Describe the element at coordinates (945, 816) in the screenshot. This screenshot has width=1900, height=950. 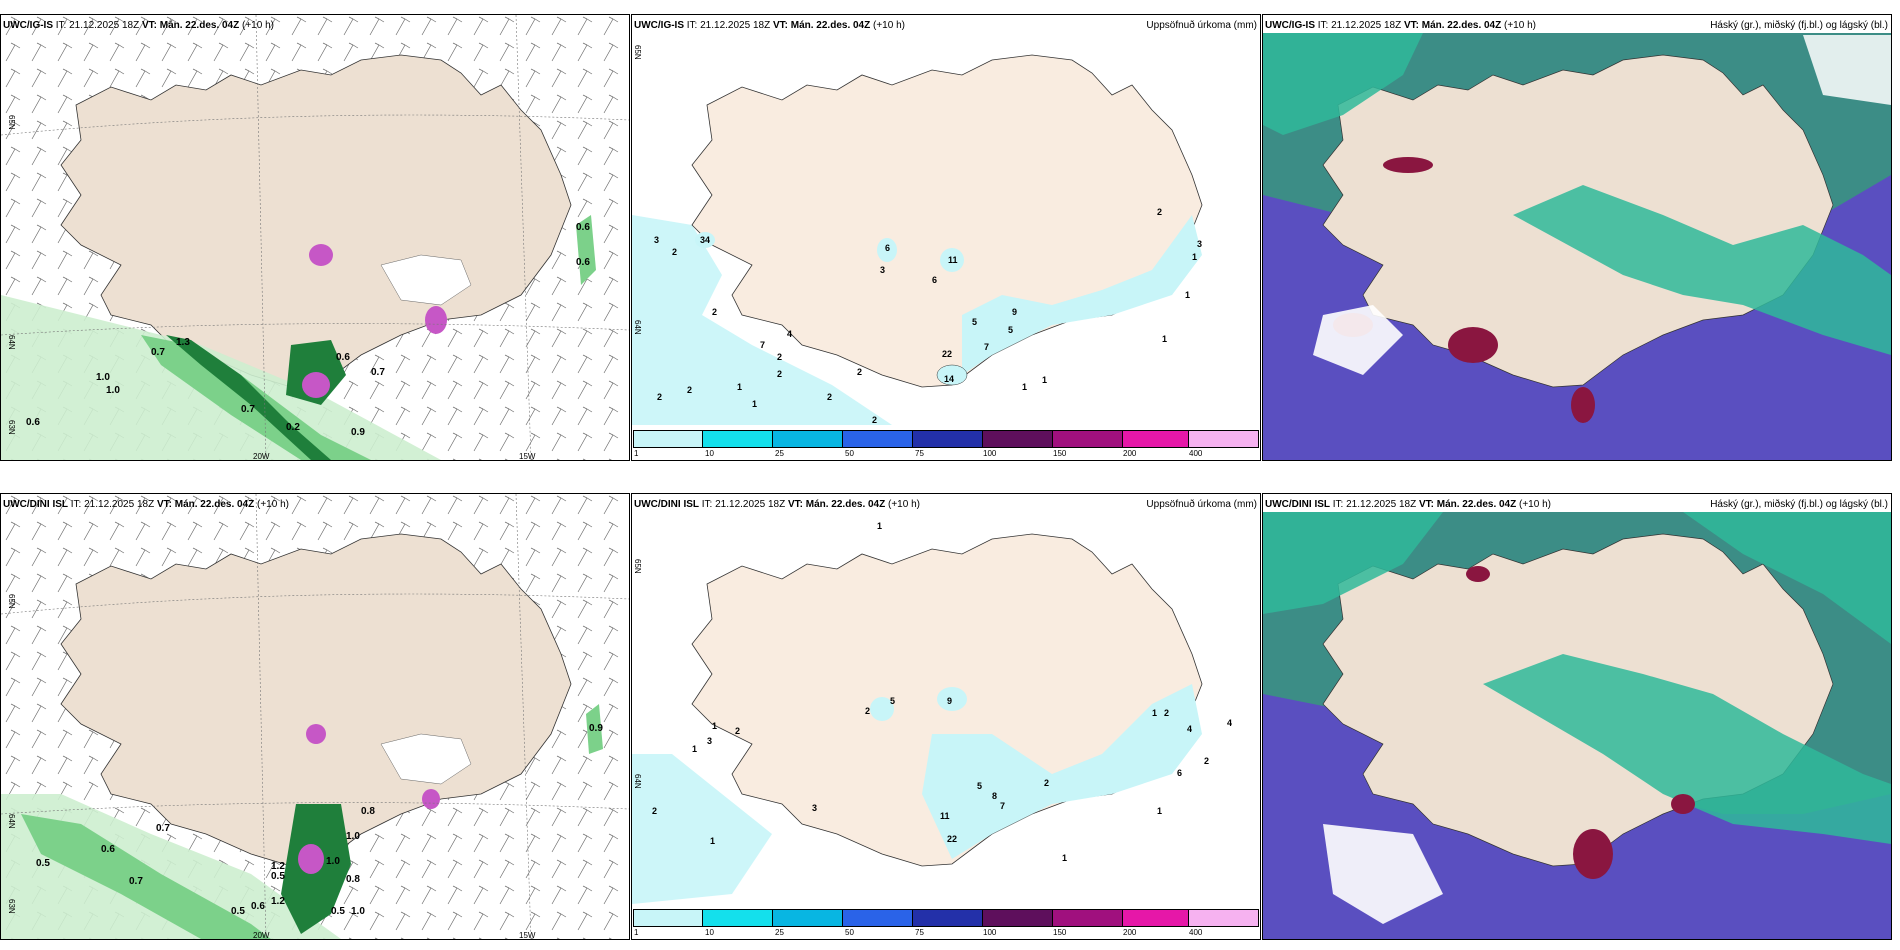
I see `svg-text: 11` at that location.